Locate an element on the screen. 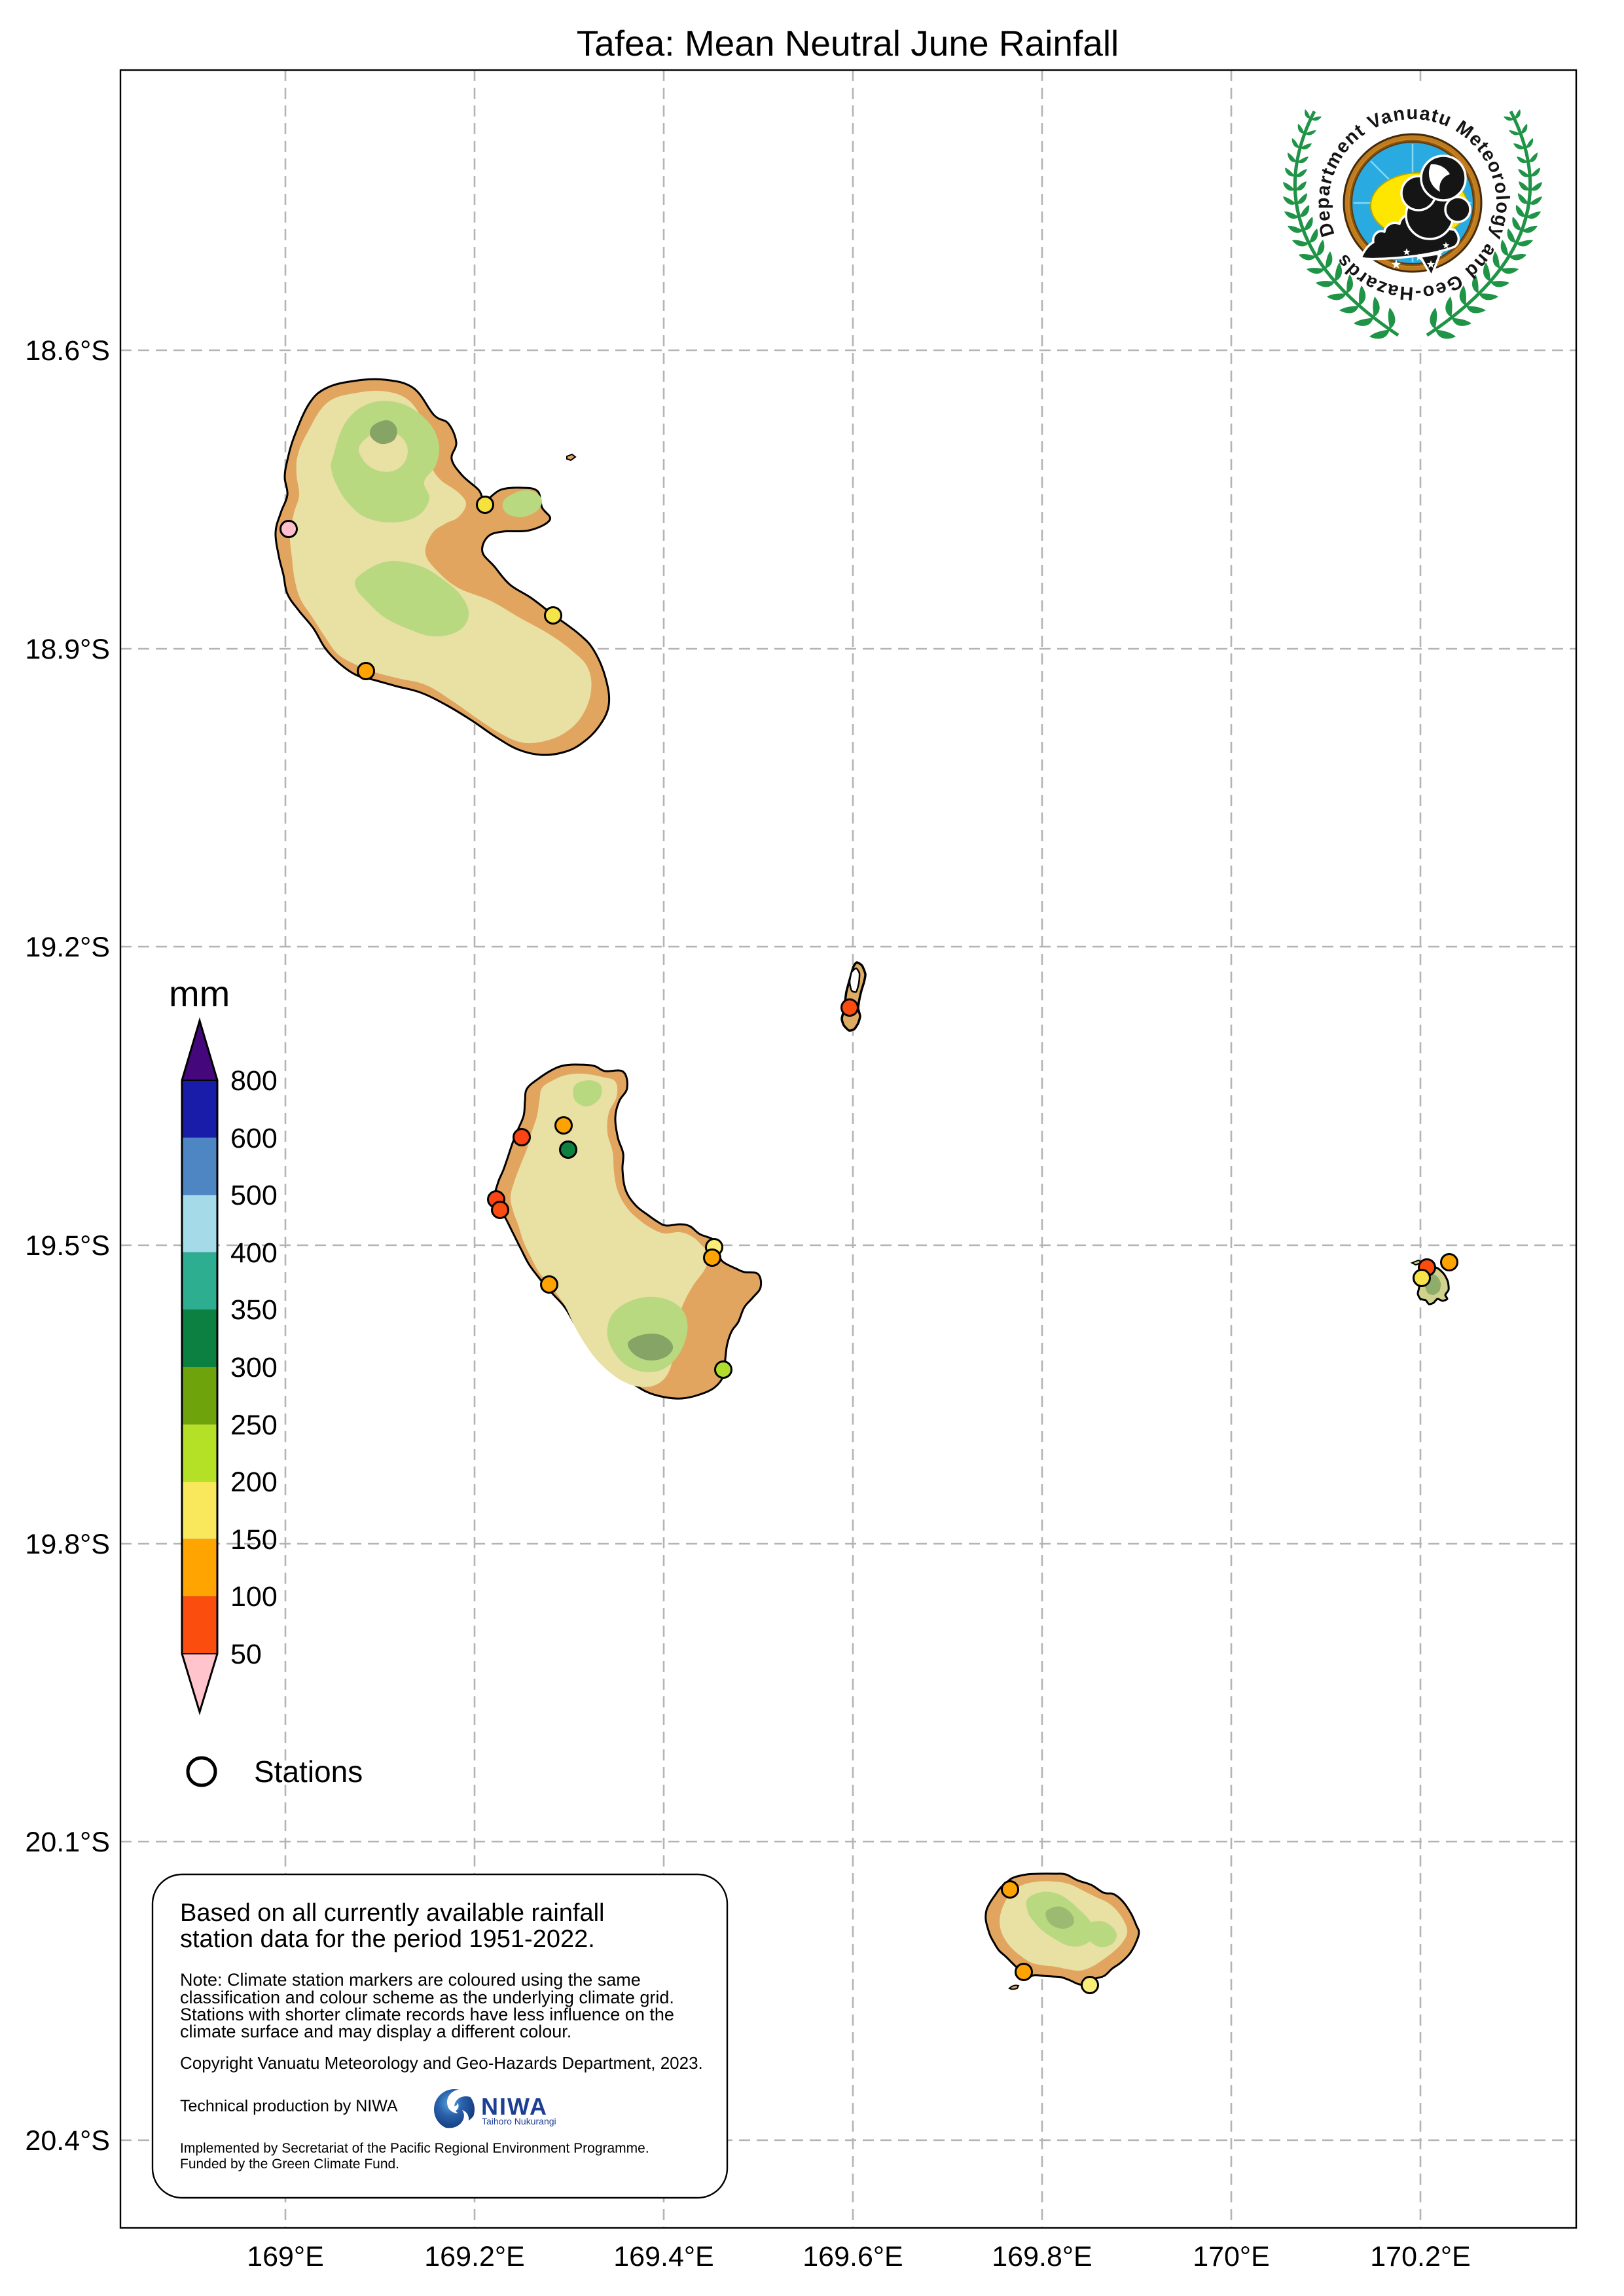 This screenshot has width=1624, height=2296. svg-text: 600 is located at coordinates (254, 1138).